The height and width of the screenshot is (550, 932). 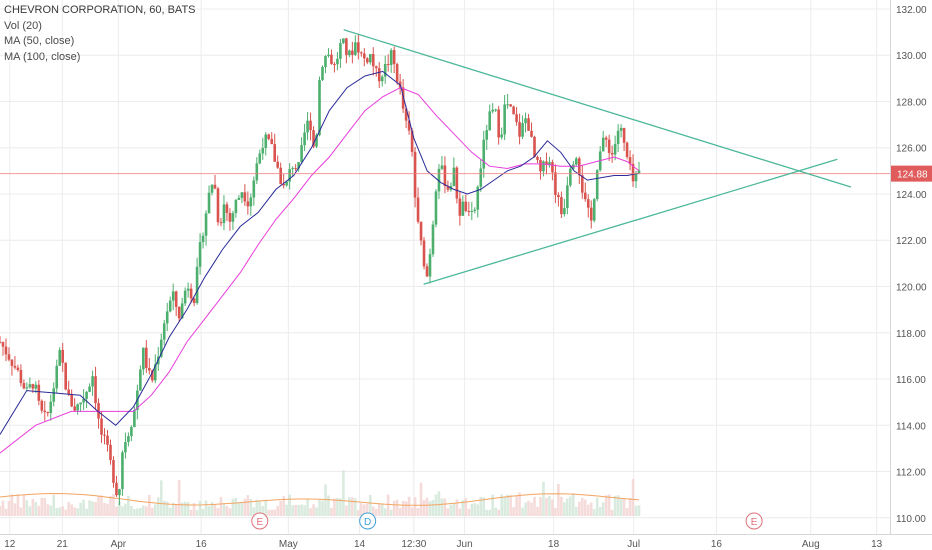 I want to click on legend-vol: Vol (20), so click(x=23, y=25).